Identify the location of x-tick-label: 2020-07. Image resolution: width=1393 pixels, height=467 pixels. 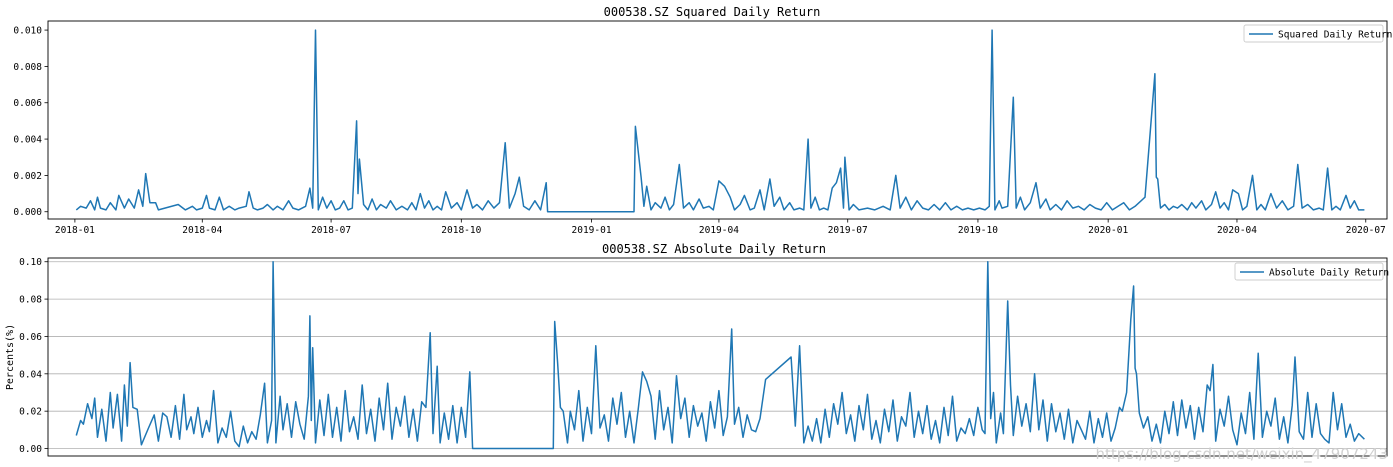
(1366, 230).